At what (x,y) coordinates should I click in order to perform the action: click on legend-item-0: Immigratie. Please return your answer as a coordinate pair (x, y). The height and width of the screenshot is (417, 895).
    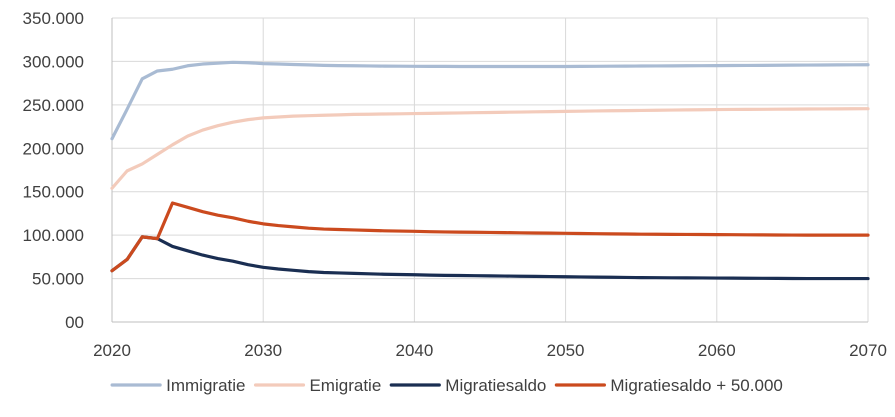
    Looking at the image, I should click on (177, 385).